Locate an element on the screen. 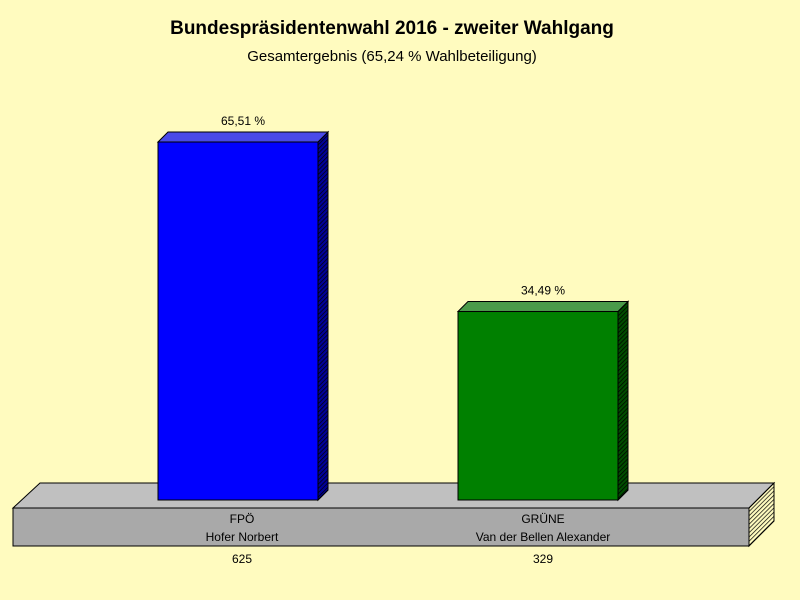 This screenshot has height=600, width=800. floor-side is located at coordinates (761, 514).